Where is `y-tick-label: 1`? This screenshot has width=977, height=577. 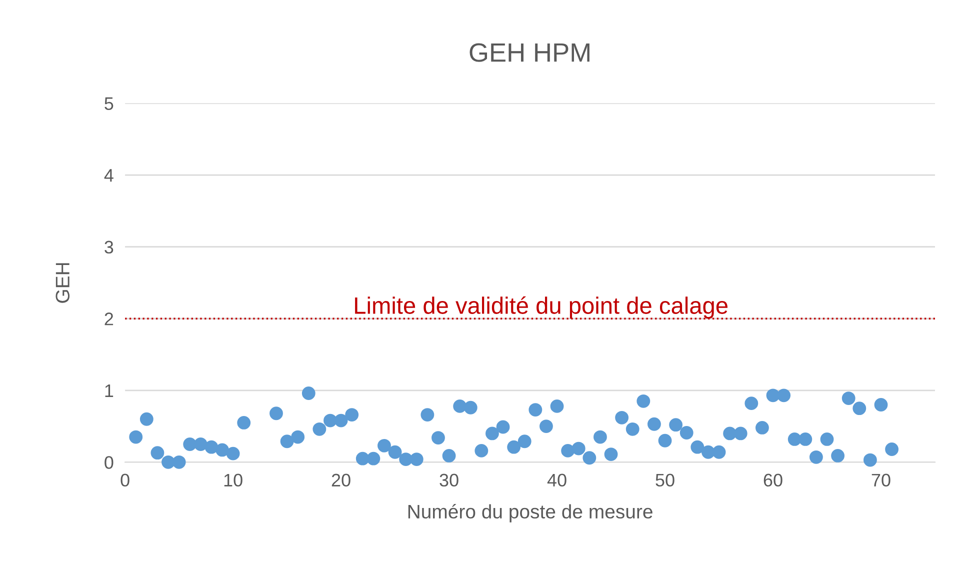 y-tick-label: 1 is located at coordinates (109, 390).